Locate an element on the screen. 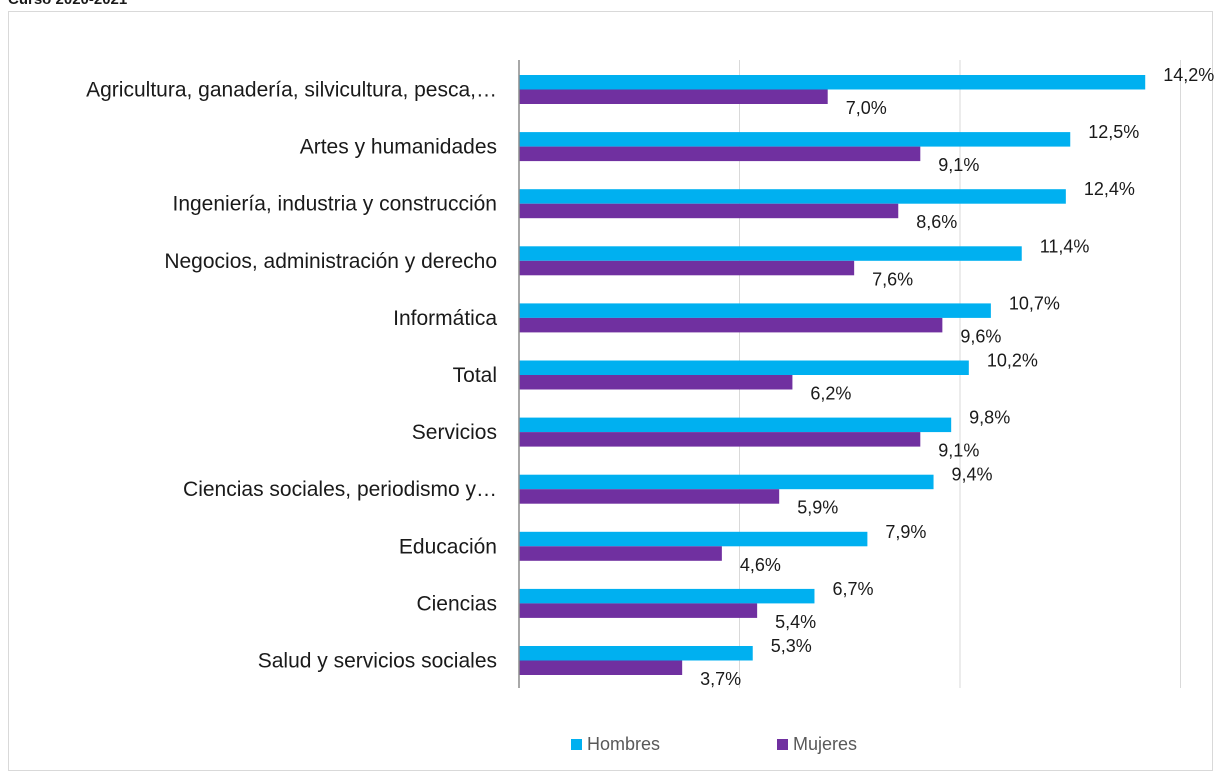 The height and width of the screenshot is (771, 1215). data-label: 11,4% is located at coordinates (1065, 246).